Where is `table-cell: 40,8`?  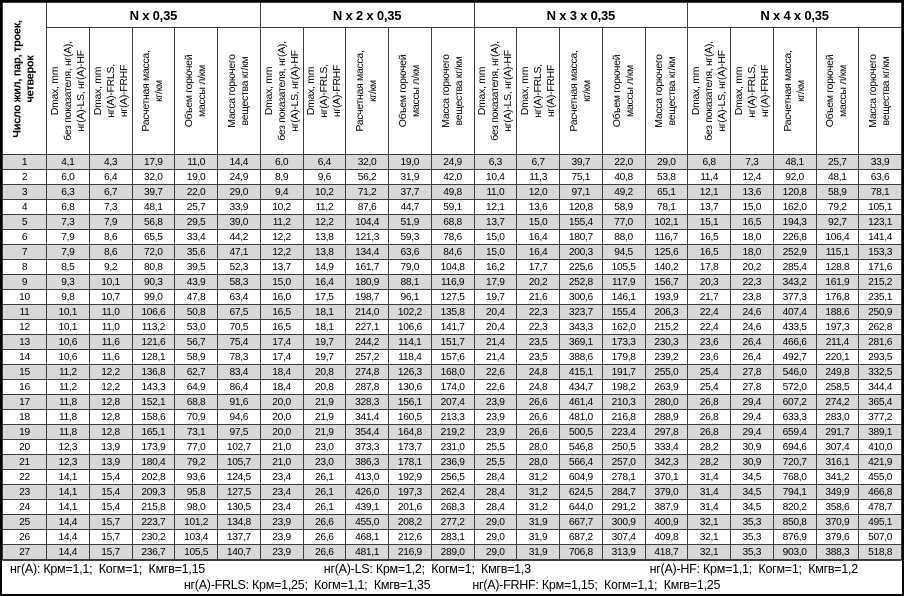
table-cell: 40,8 is located at coordinates (623, 177).